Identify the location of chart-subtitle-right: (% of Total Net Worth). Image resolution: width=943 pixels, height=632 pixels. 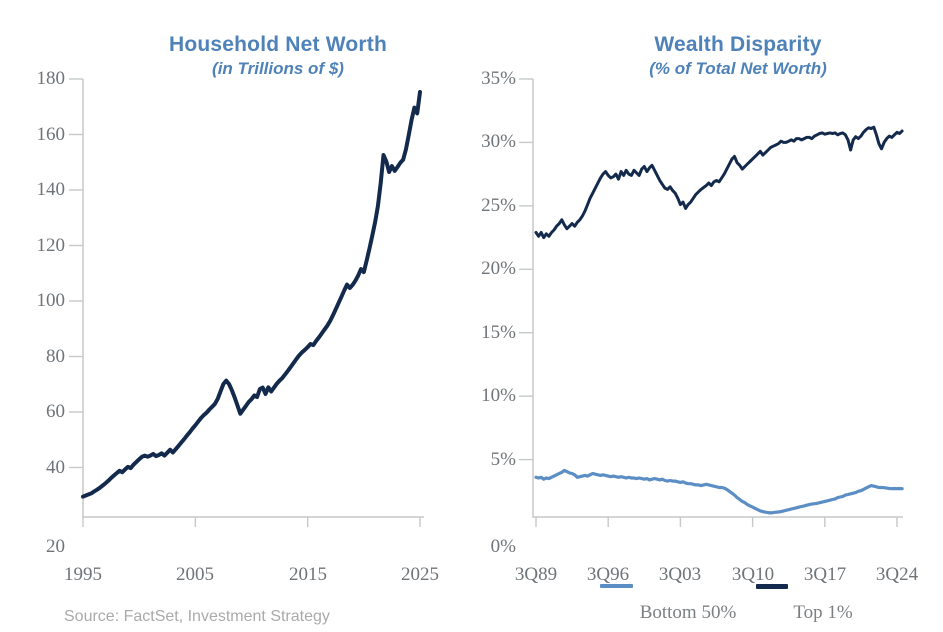
(738, 68).